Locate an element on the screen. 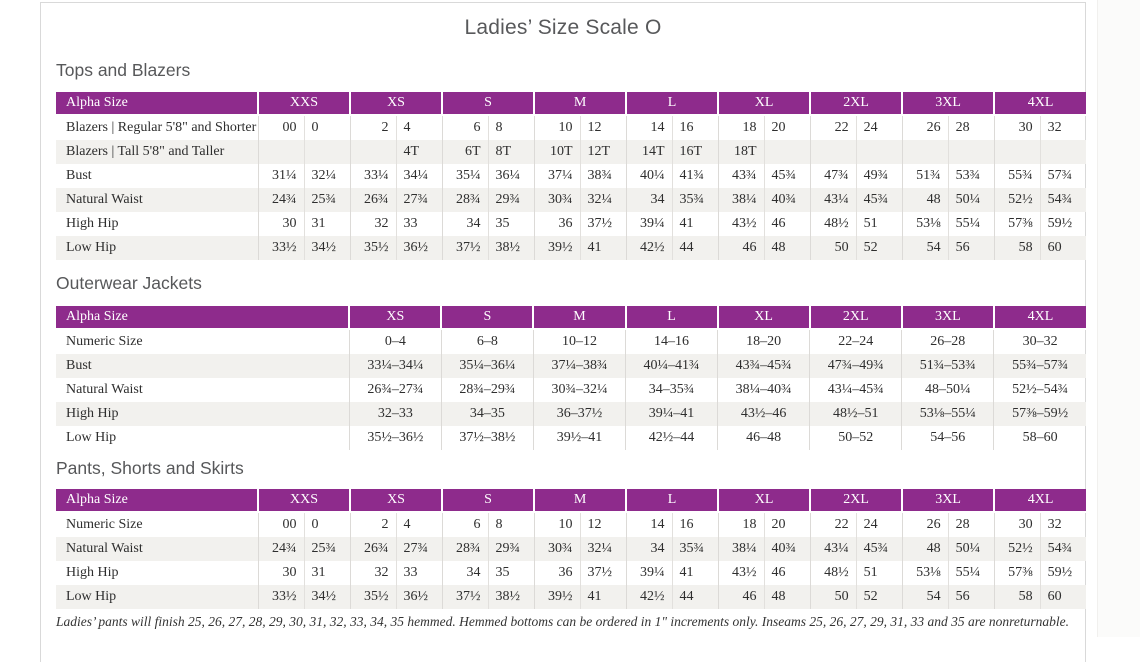 The width and height of the screenshot is (1140, 662). size-cell: 0–4 is located at coordinates (395, 341).